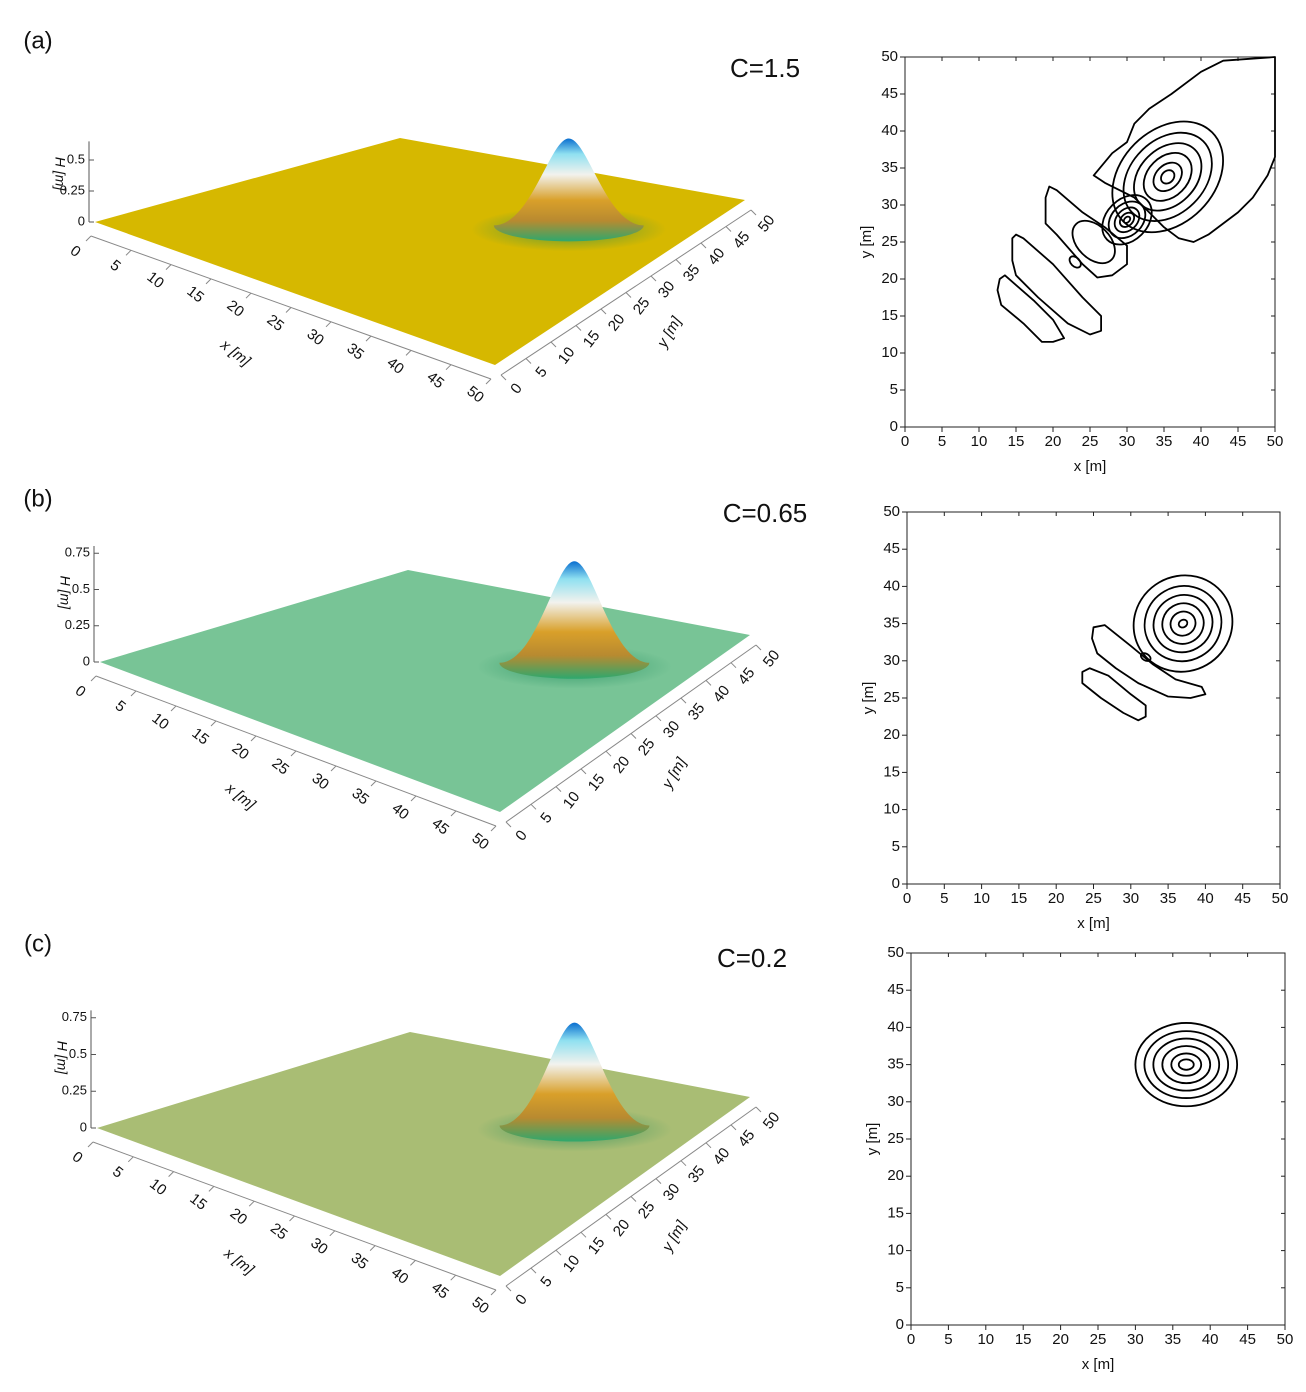 This screenshot has height=1392, width=1306. Describe the element at coordinates (38, 943) in the screenshot. I see `panel-label: (c)` at that location.